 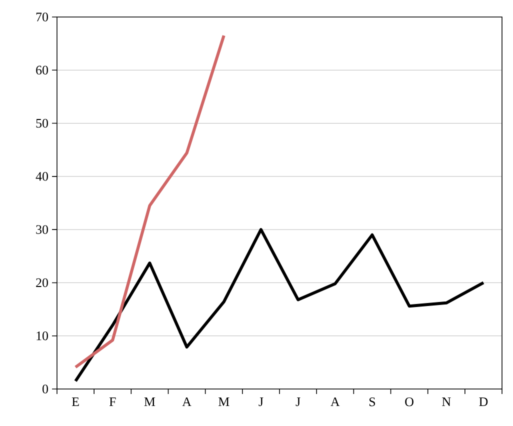 What do you see at coordinates (42, 70) in the screenshot?
I see `y-tick-label: 60` at bounding box center [42, 70].